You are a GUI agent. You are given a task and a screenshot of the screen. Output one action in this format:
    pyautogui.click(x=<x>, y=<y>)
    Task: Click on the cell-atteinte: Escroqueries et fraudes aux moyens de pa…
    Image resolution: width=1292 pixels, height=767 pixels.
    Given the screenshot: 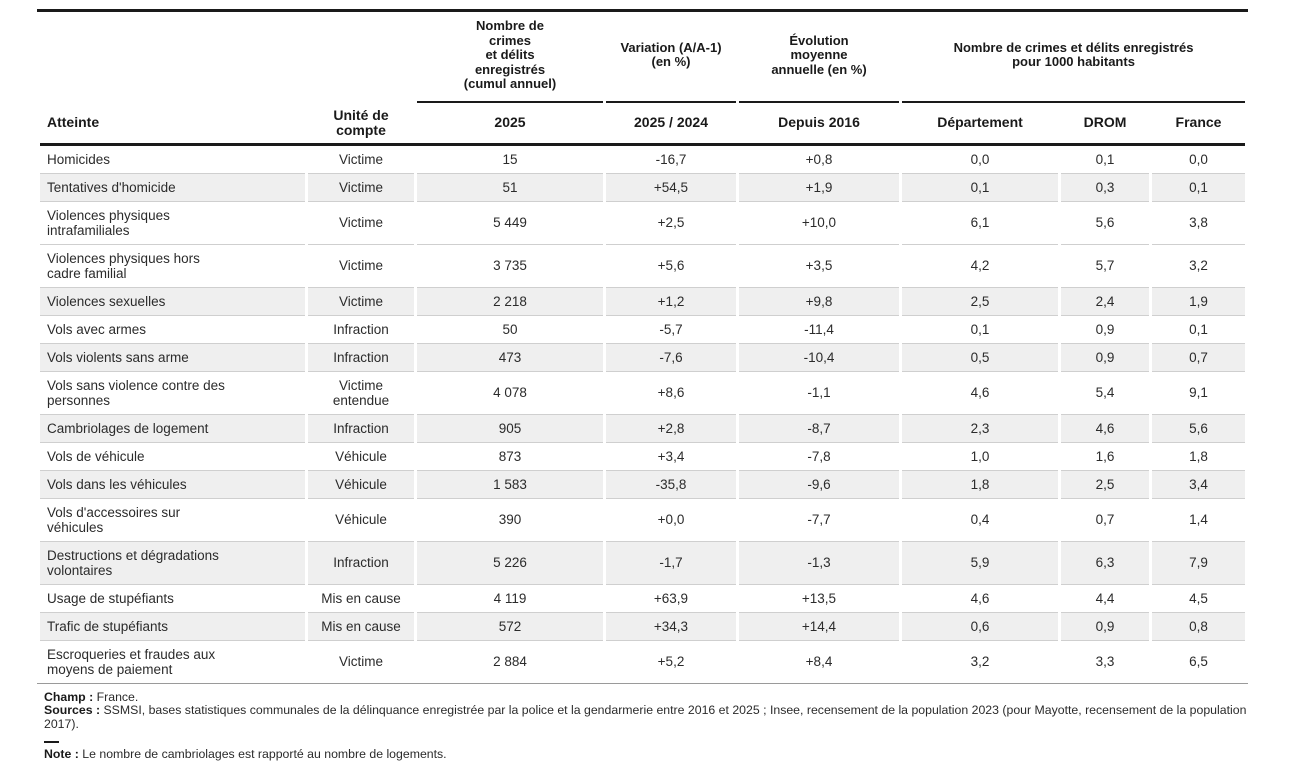 What is the action you would take?
    pyautogui.click(x=172, y=661)
    